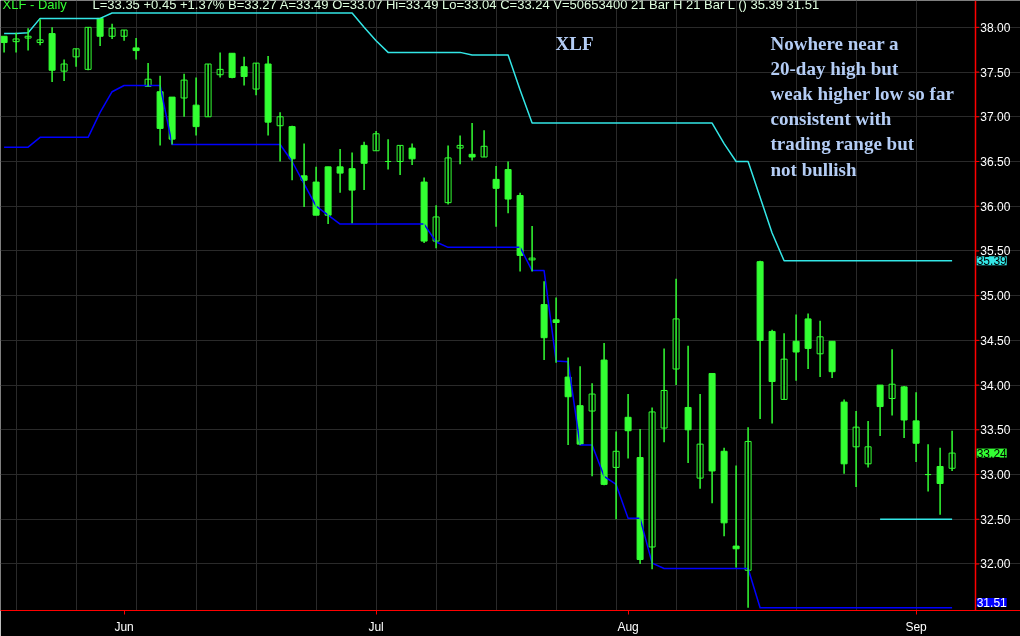 This screenshot has height=636, width=1020. Describe the element at coordinates (992, 261) in the screenshot. I see `text: 35.39` at that location.